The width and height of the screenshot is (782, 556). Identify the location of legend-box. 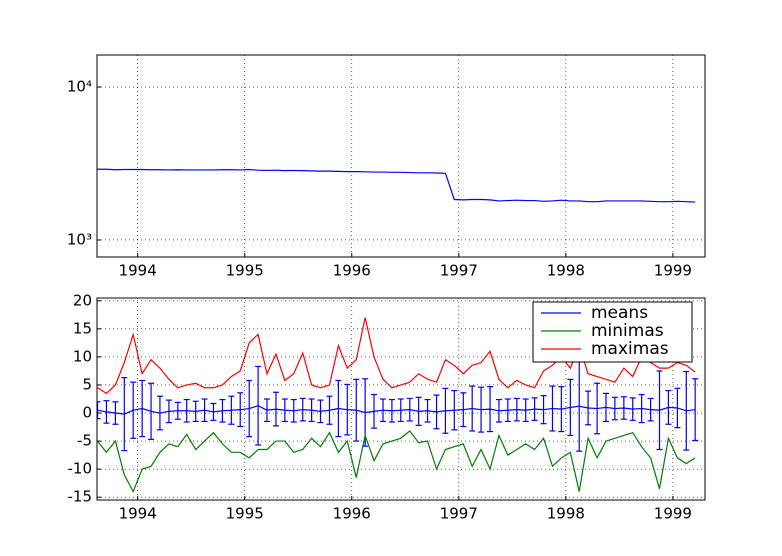
(612, 332).